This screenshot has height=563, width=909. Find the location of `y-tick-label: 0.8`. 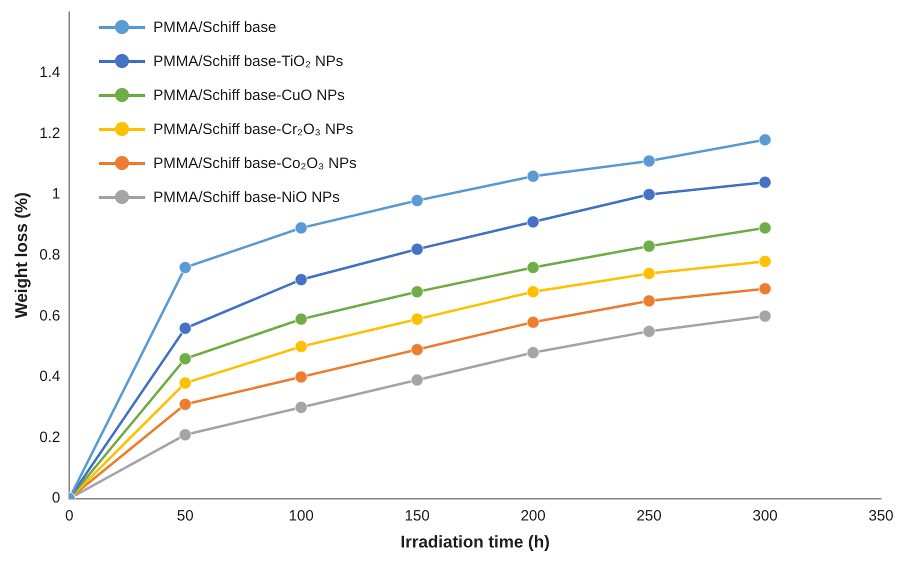

y-tick-label: 0.8 is located at coordinates (49, 255).